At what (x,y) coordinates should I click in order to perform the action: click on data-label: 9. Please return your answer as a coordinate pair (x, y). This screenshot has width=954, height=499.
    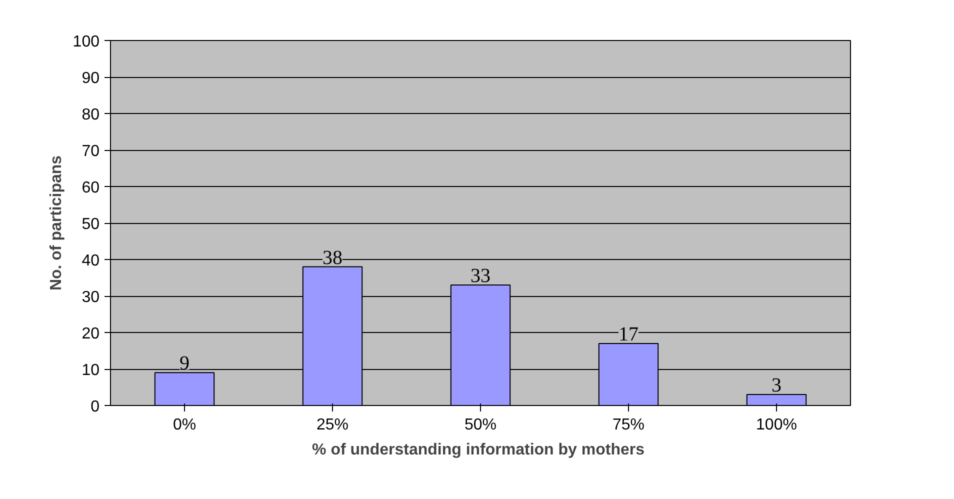
    Looking at the image, I should click on (185, 363).